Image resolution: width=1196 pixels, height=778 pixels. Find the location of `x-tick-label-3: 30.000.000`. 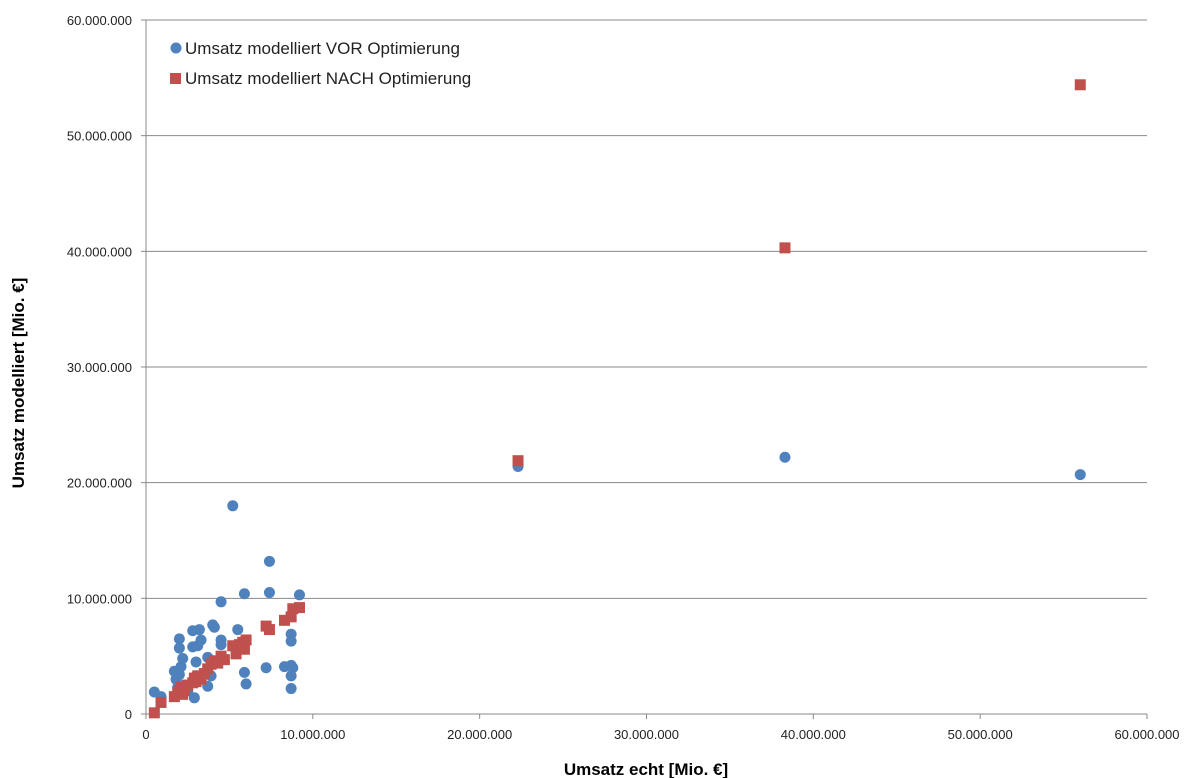

x-tick-label-3: 30.000.000 is located at coordinates (646, 734).